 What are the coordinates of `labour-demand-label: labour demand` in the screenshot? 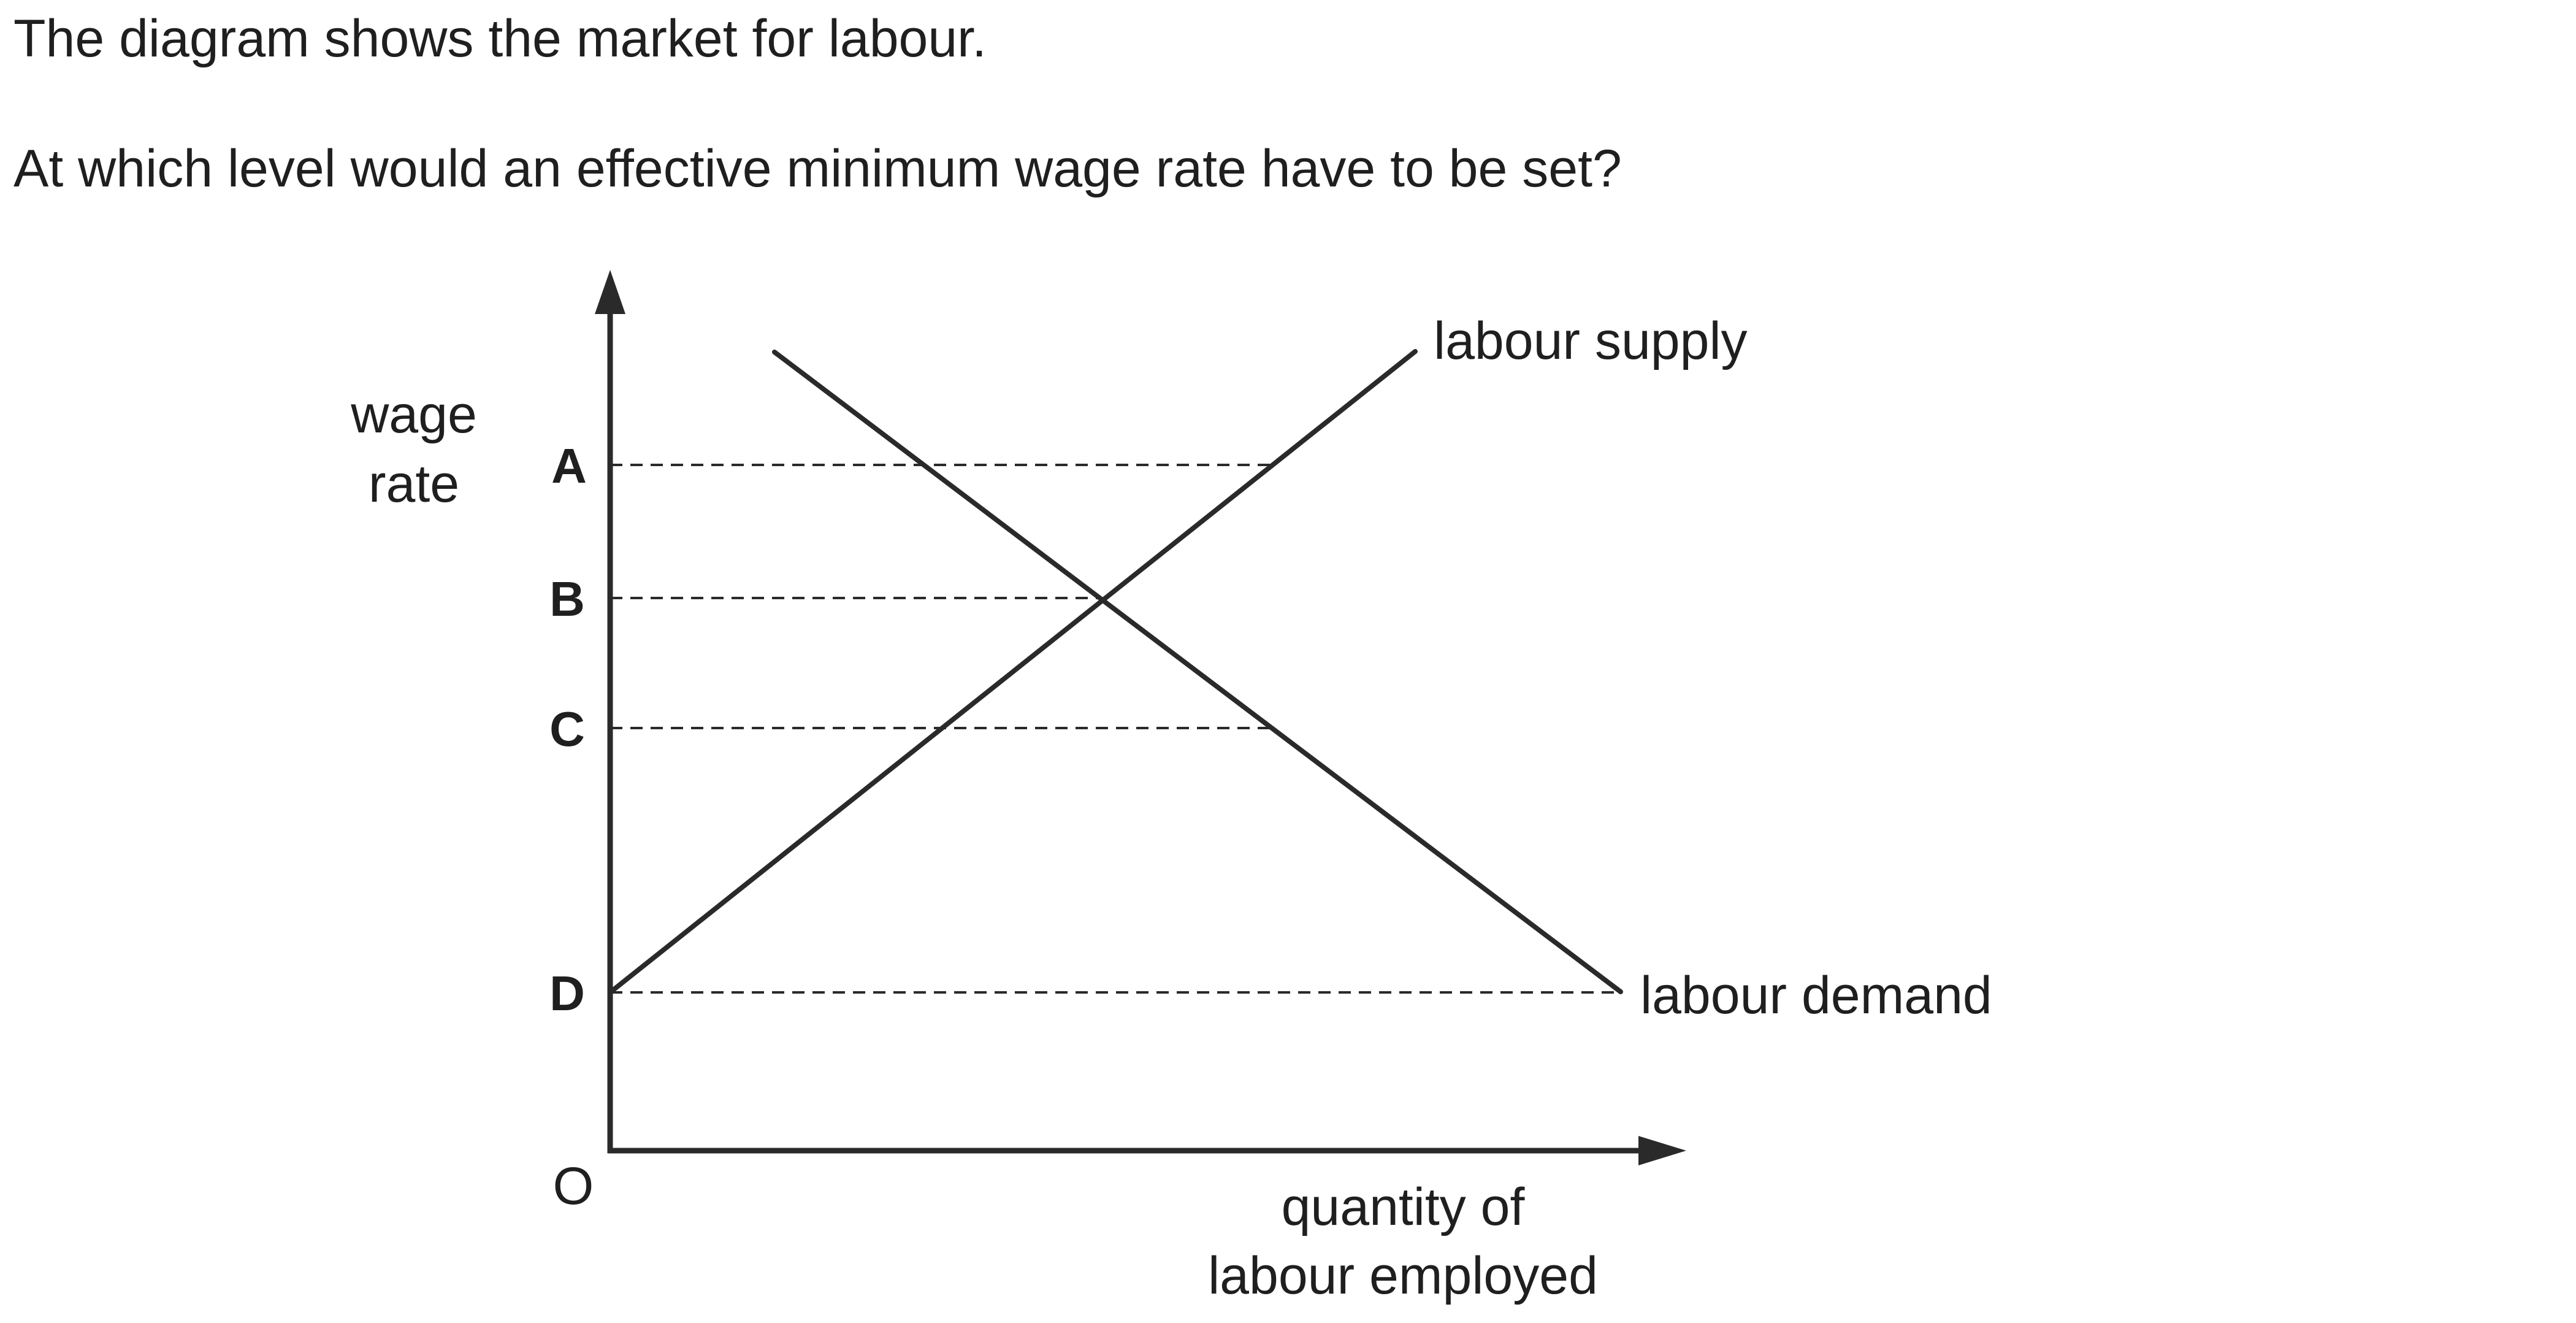 It's located at (1816, 996).